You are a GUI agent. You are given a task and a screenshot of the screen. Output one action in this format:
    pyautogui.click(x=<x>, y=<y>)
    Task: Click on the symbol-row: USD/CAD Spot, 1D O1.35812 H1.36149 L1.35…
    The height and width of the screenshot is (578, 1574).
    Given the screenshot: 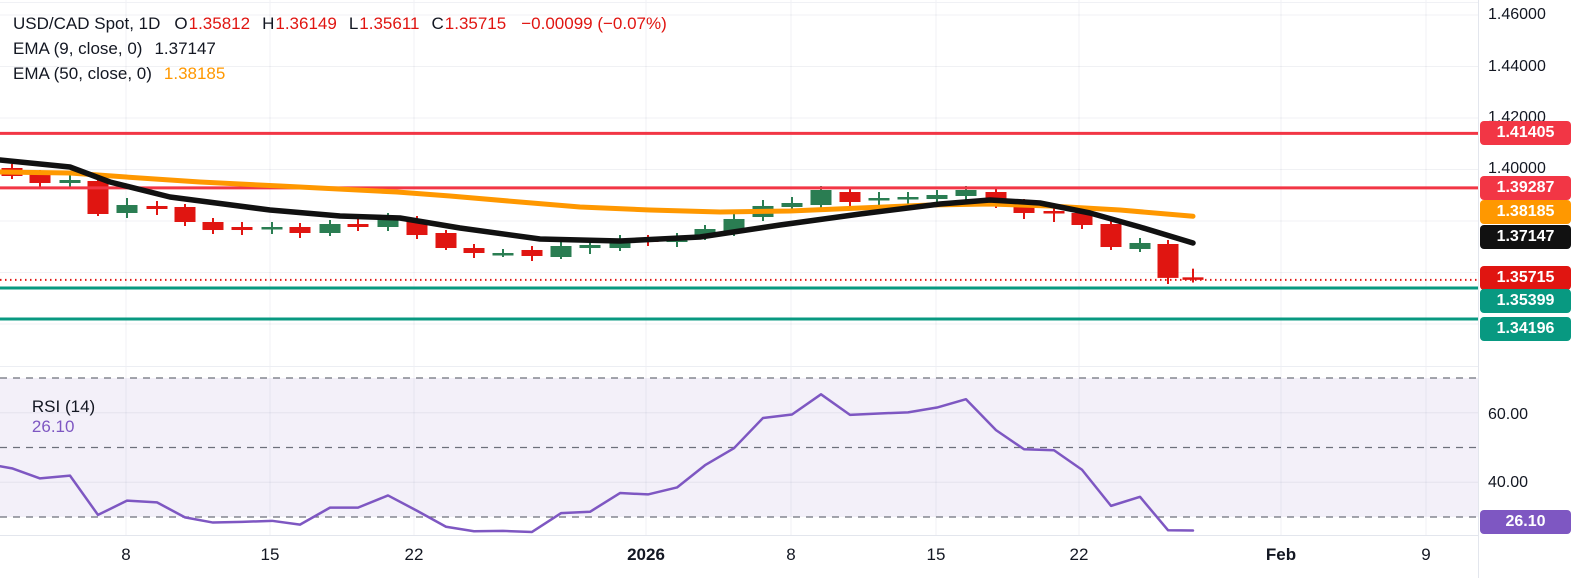 What is the action you would take?
    pyautogui.click(x=340, y=23)
    